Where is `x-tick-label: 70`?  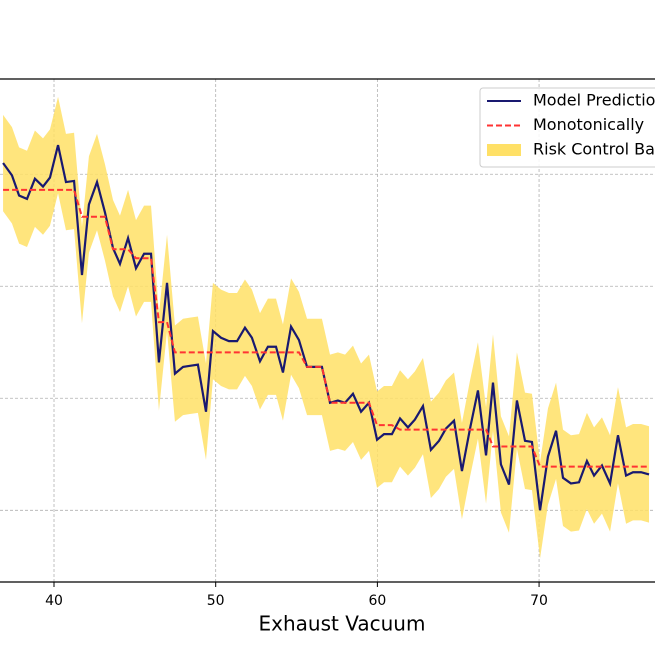 x-tick-label: 70 is located at coordinates (539, 601).